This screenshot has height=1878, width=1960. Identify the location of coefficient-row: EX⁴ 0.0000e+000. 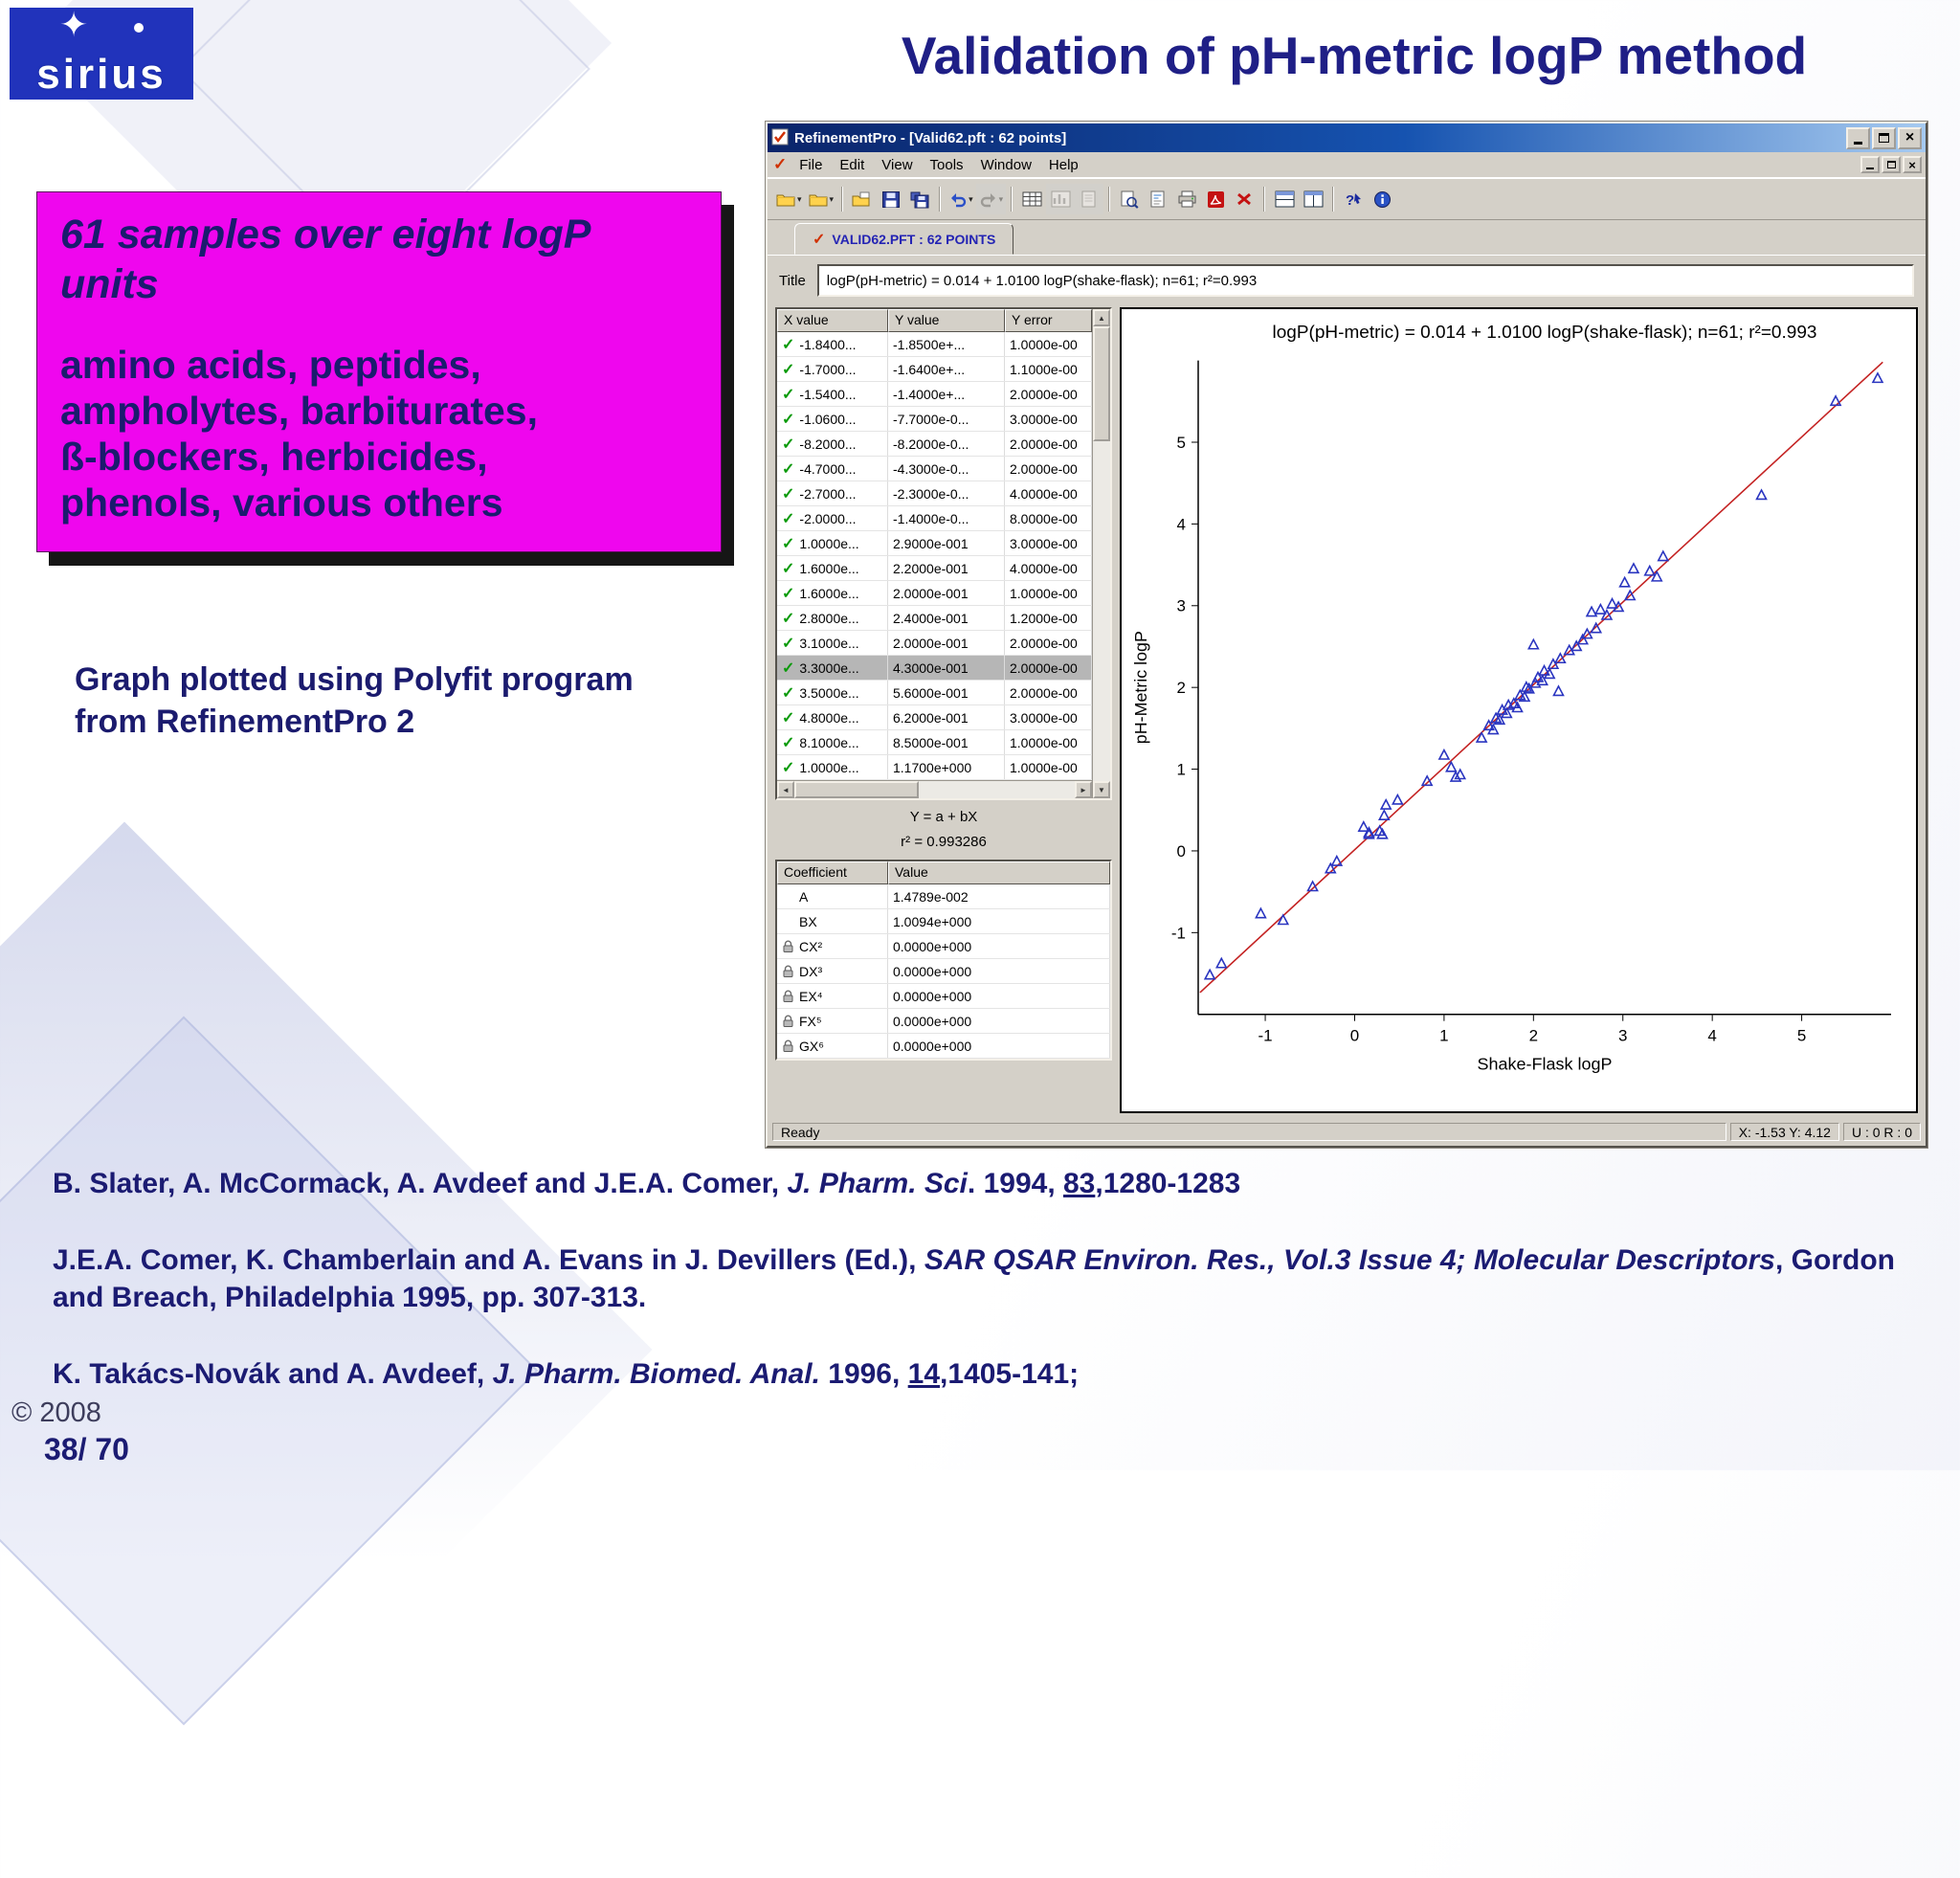
(943, 996).